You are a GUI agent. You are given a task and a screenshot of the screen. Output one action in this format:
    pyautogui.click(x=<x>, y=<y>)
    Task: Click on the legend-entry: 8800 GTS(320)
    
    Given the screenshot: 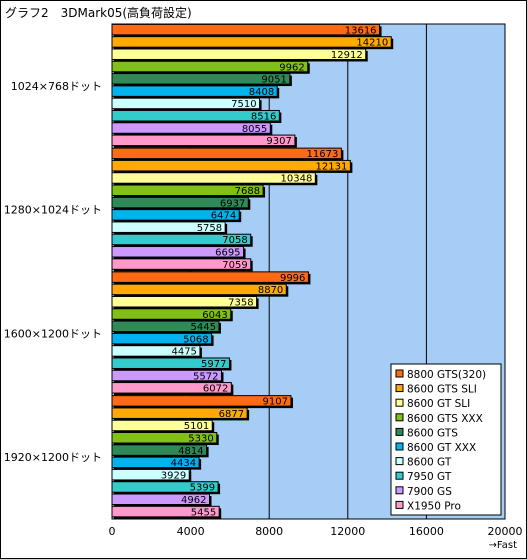 What is the action you would take?
    pyautogui.click(x=446, y=375)
    